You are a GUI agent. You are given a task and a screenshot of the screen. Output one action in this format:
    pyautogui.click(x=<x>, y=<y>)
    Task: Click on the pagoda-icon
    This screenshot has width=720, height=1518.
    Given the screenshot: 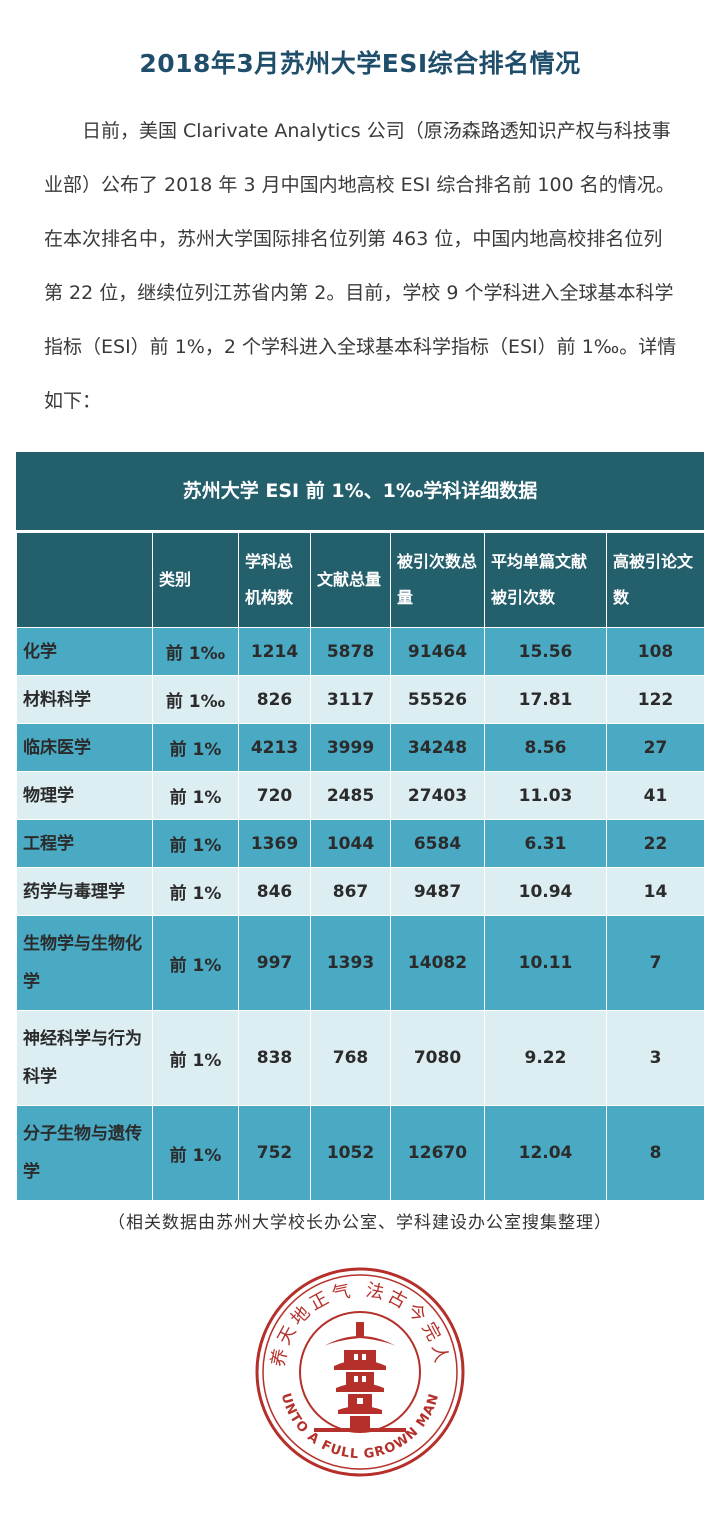 What is the action you would take?
    pyautogui.click(x=360, y=1377)
    